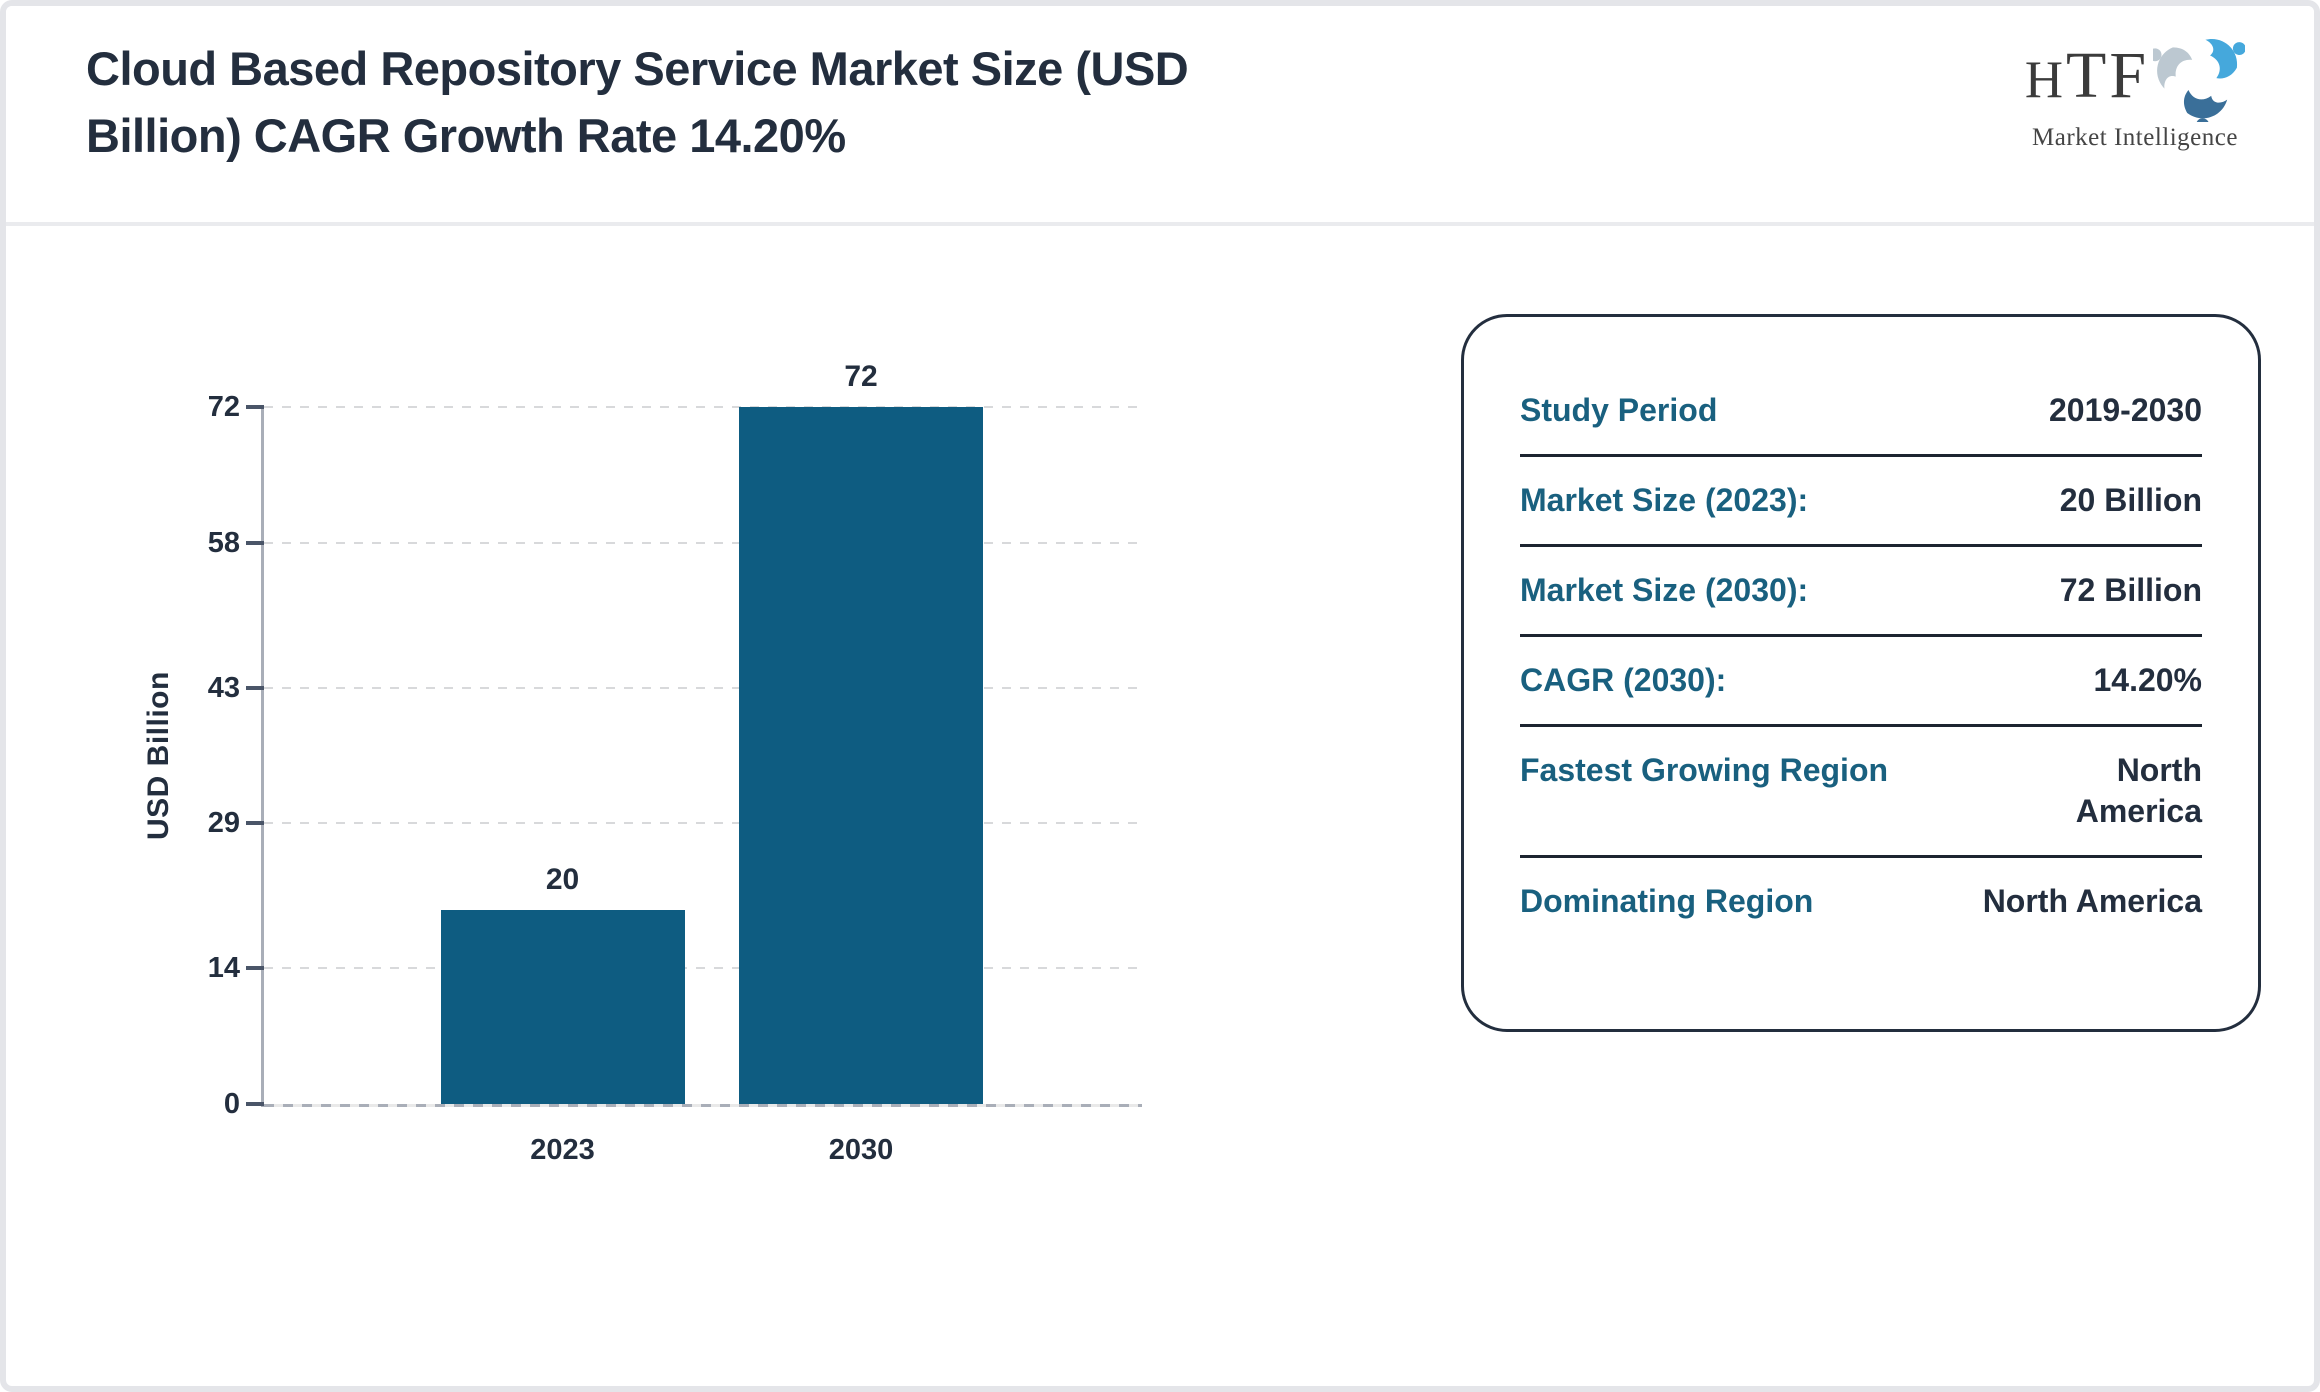 This screenshot has height=1392, width=2320. What do you see at coordinates (231, 1104) in the screenshot?
I see `y-tick-label: 0` at bounding box center [231, 1104].